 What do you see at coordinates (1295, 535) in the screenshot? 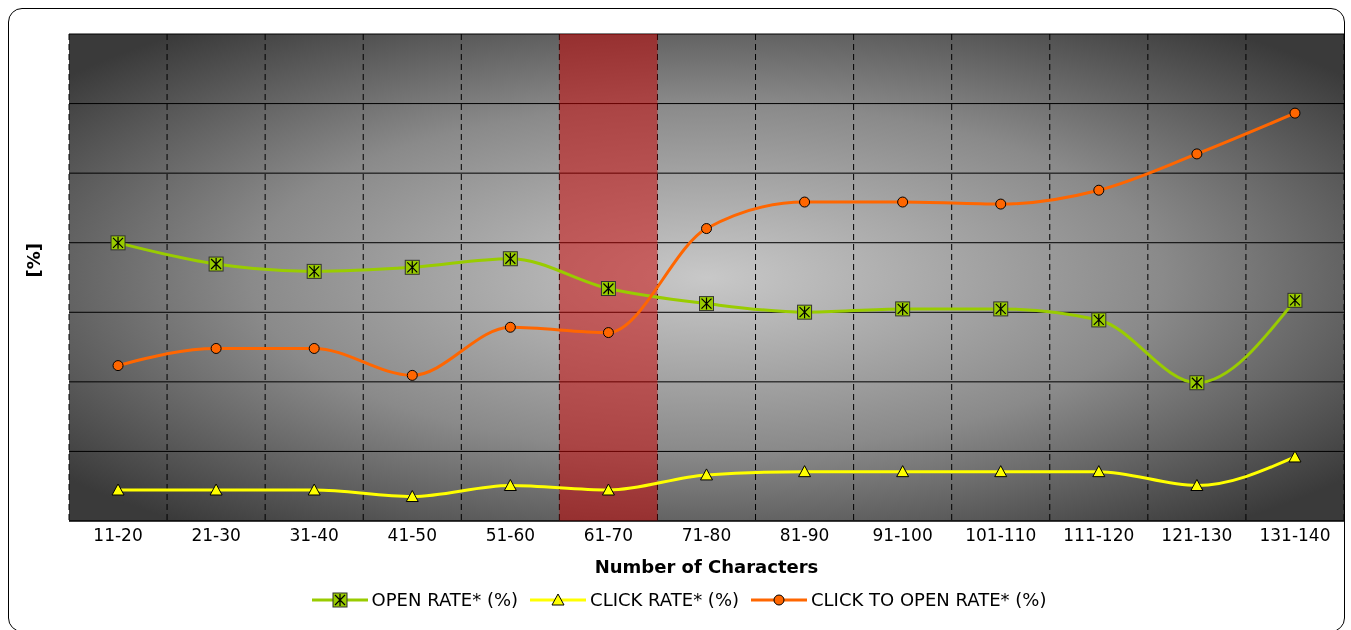
I see `x-tick-label: 131-140` at bounding box center [1295, 535].